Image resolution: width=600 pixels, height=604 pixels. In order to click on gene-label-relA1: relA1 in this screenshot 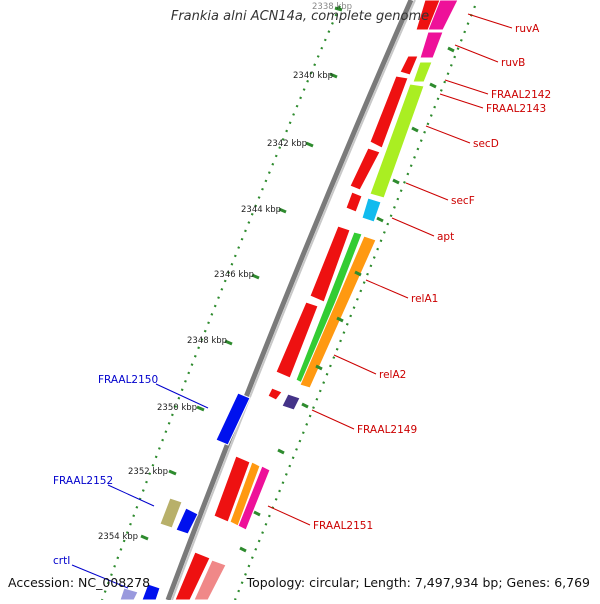, I will do `click(424, 299)`.